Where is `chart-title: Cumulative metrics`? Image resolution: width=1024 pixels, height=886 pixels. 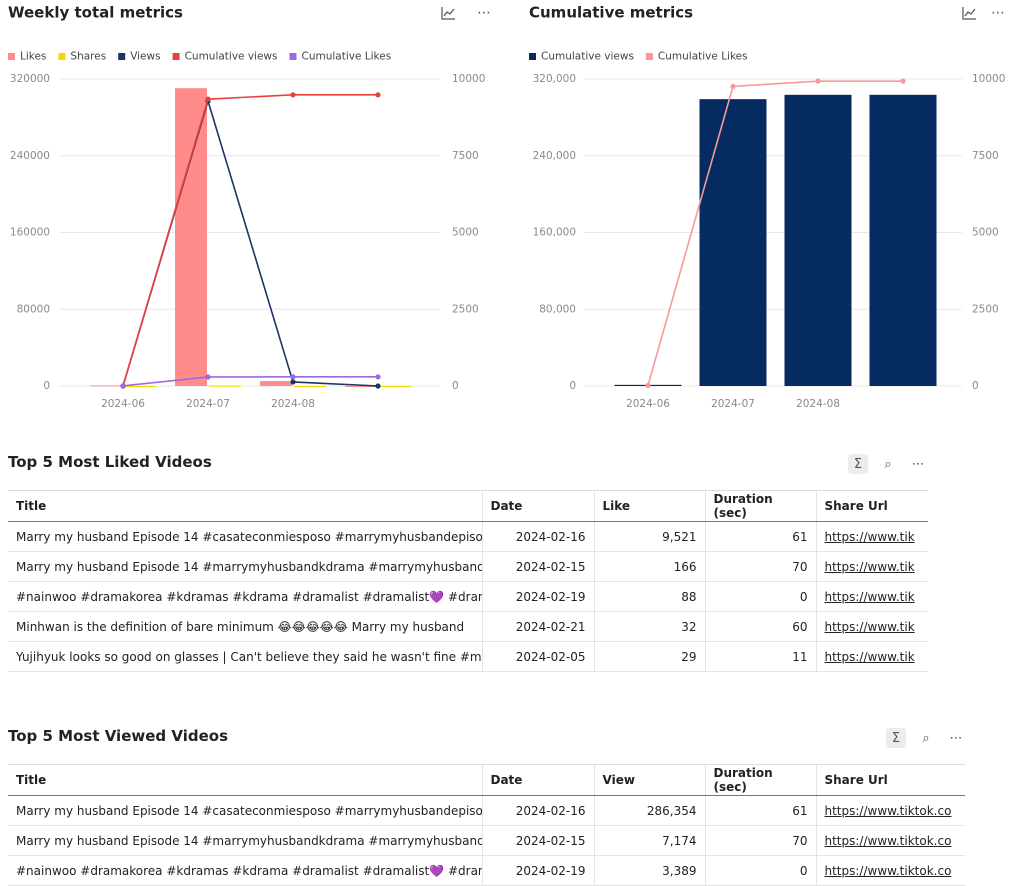
chart-title: Cumulative metrics is located at coordinates (611, 13).